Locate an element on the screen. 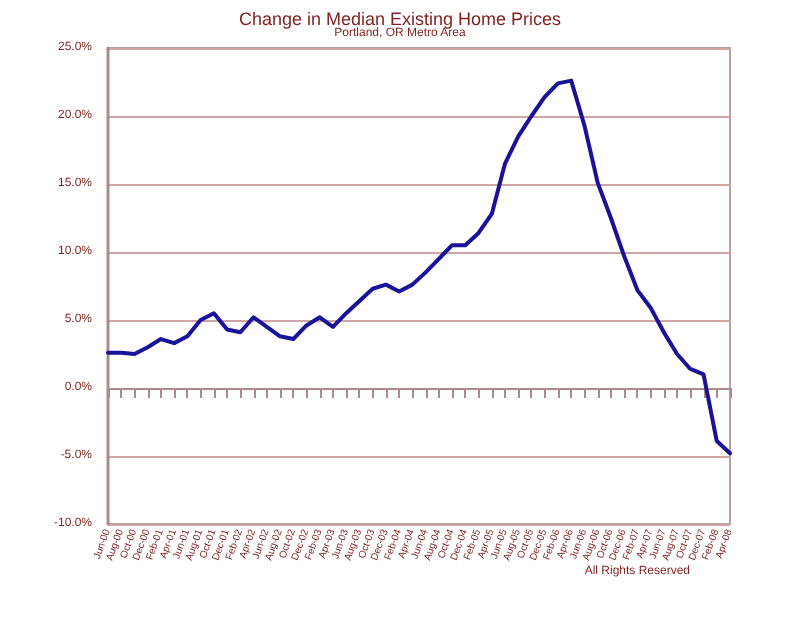 Image resolution: width=800 pixels, height=618 pixels. chart-title: Change in Median Existing Home Prices is located at coordinates (400, 19).